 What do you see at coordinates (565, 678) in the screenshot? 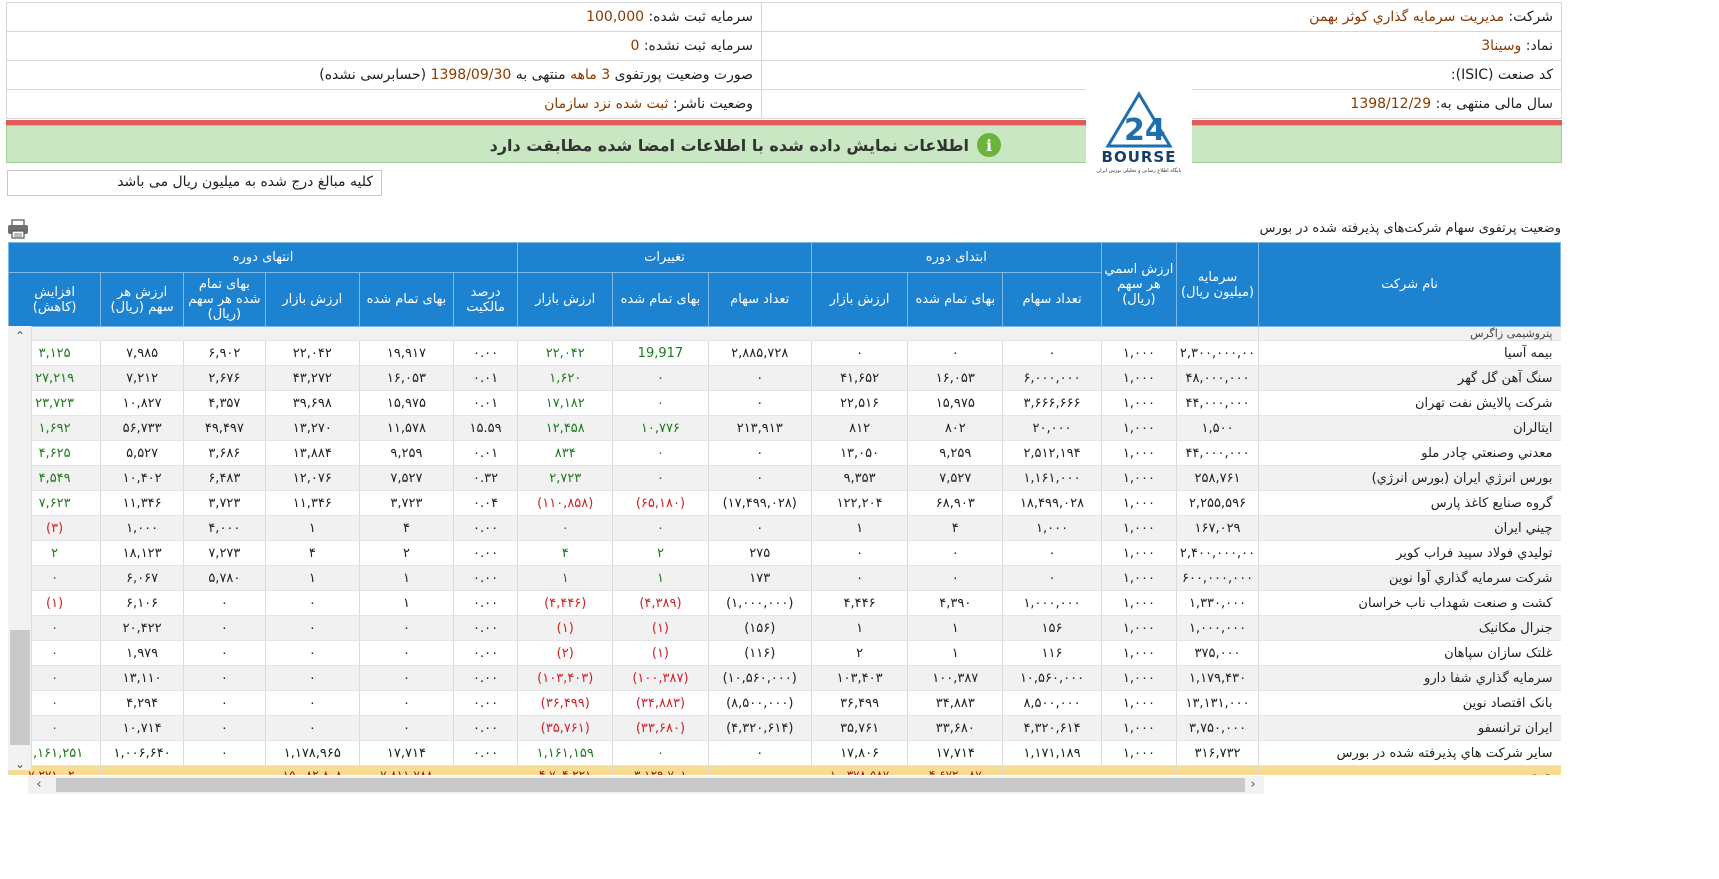
I see `cell-value: (۱۰۳,۴۰۳)` at bounding box center [565, 678].